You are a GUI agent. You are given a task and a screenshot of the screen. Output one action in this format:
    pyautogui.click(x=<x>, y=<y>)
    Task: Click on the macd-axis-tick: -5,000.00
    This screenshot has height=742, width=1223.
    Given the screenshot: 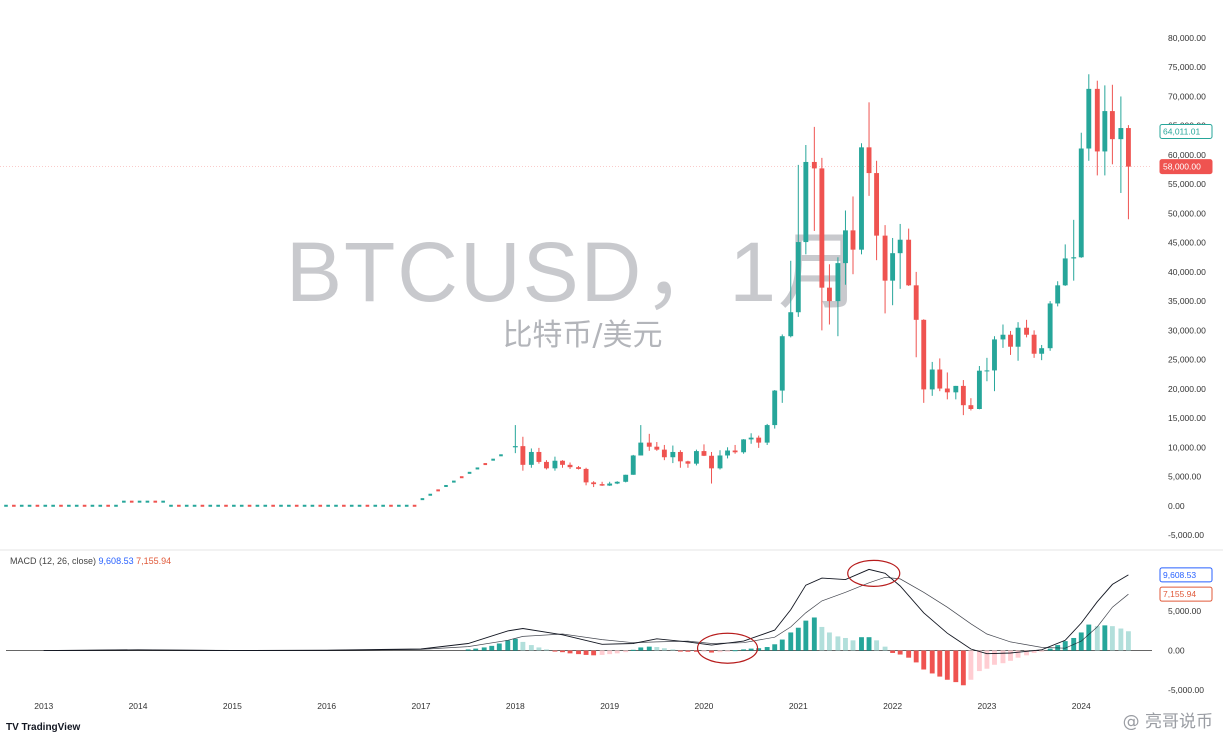 What is the action you would take?
    pyautogui.click(x=1186, y=690)
    